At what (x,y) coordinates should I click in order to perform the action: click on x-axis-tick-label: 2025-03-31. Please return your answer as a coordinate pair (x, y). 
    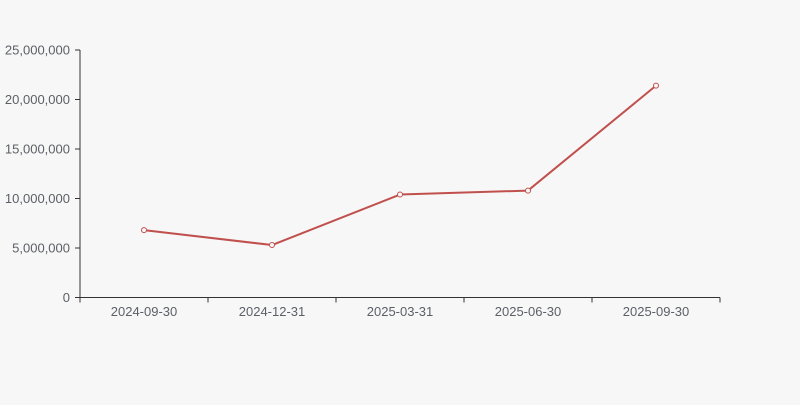
    Looking at the image, I should click on (400, 311).